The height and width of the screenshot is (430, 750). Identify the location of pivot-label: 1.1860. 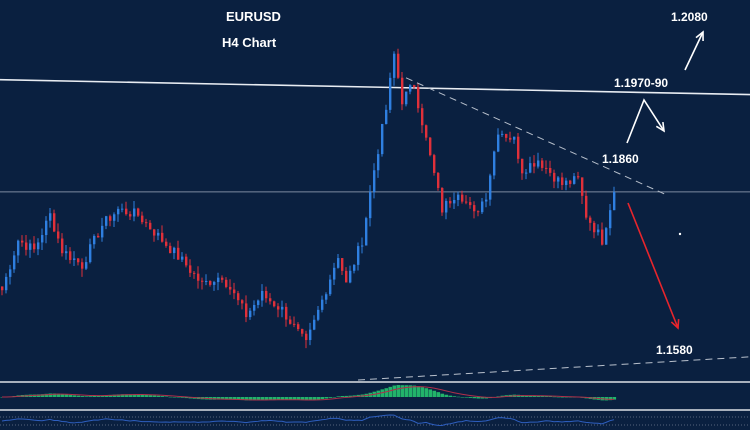
(620, 159).